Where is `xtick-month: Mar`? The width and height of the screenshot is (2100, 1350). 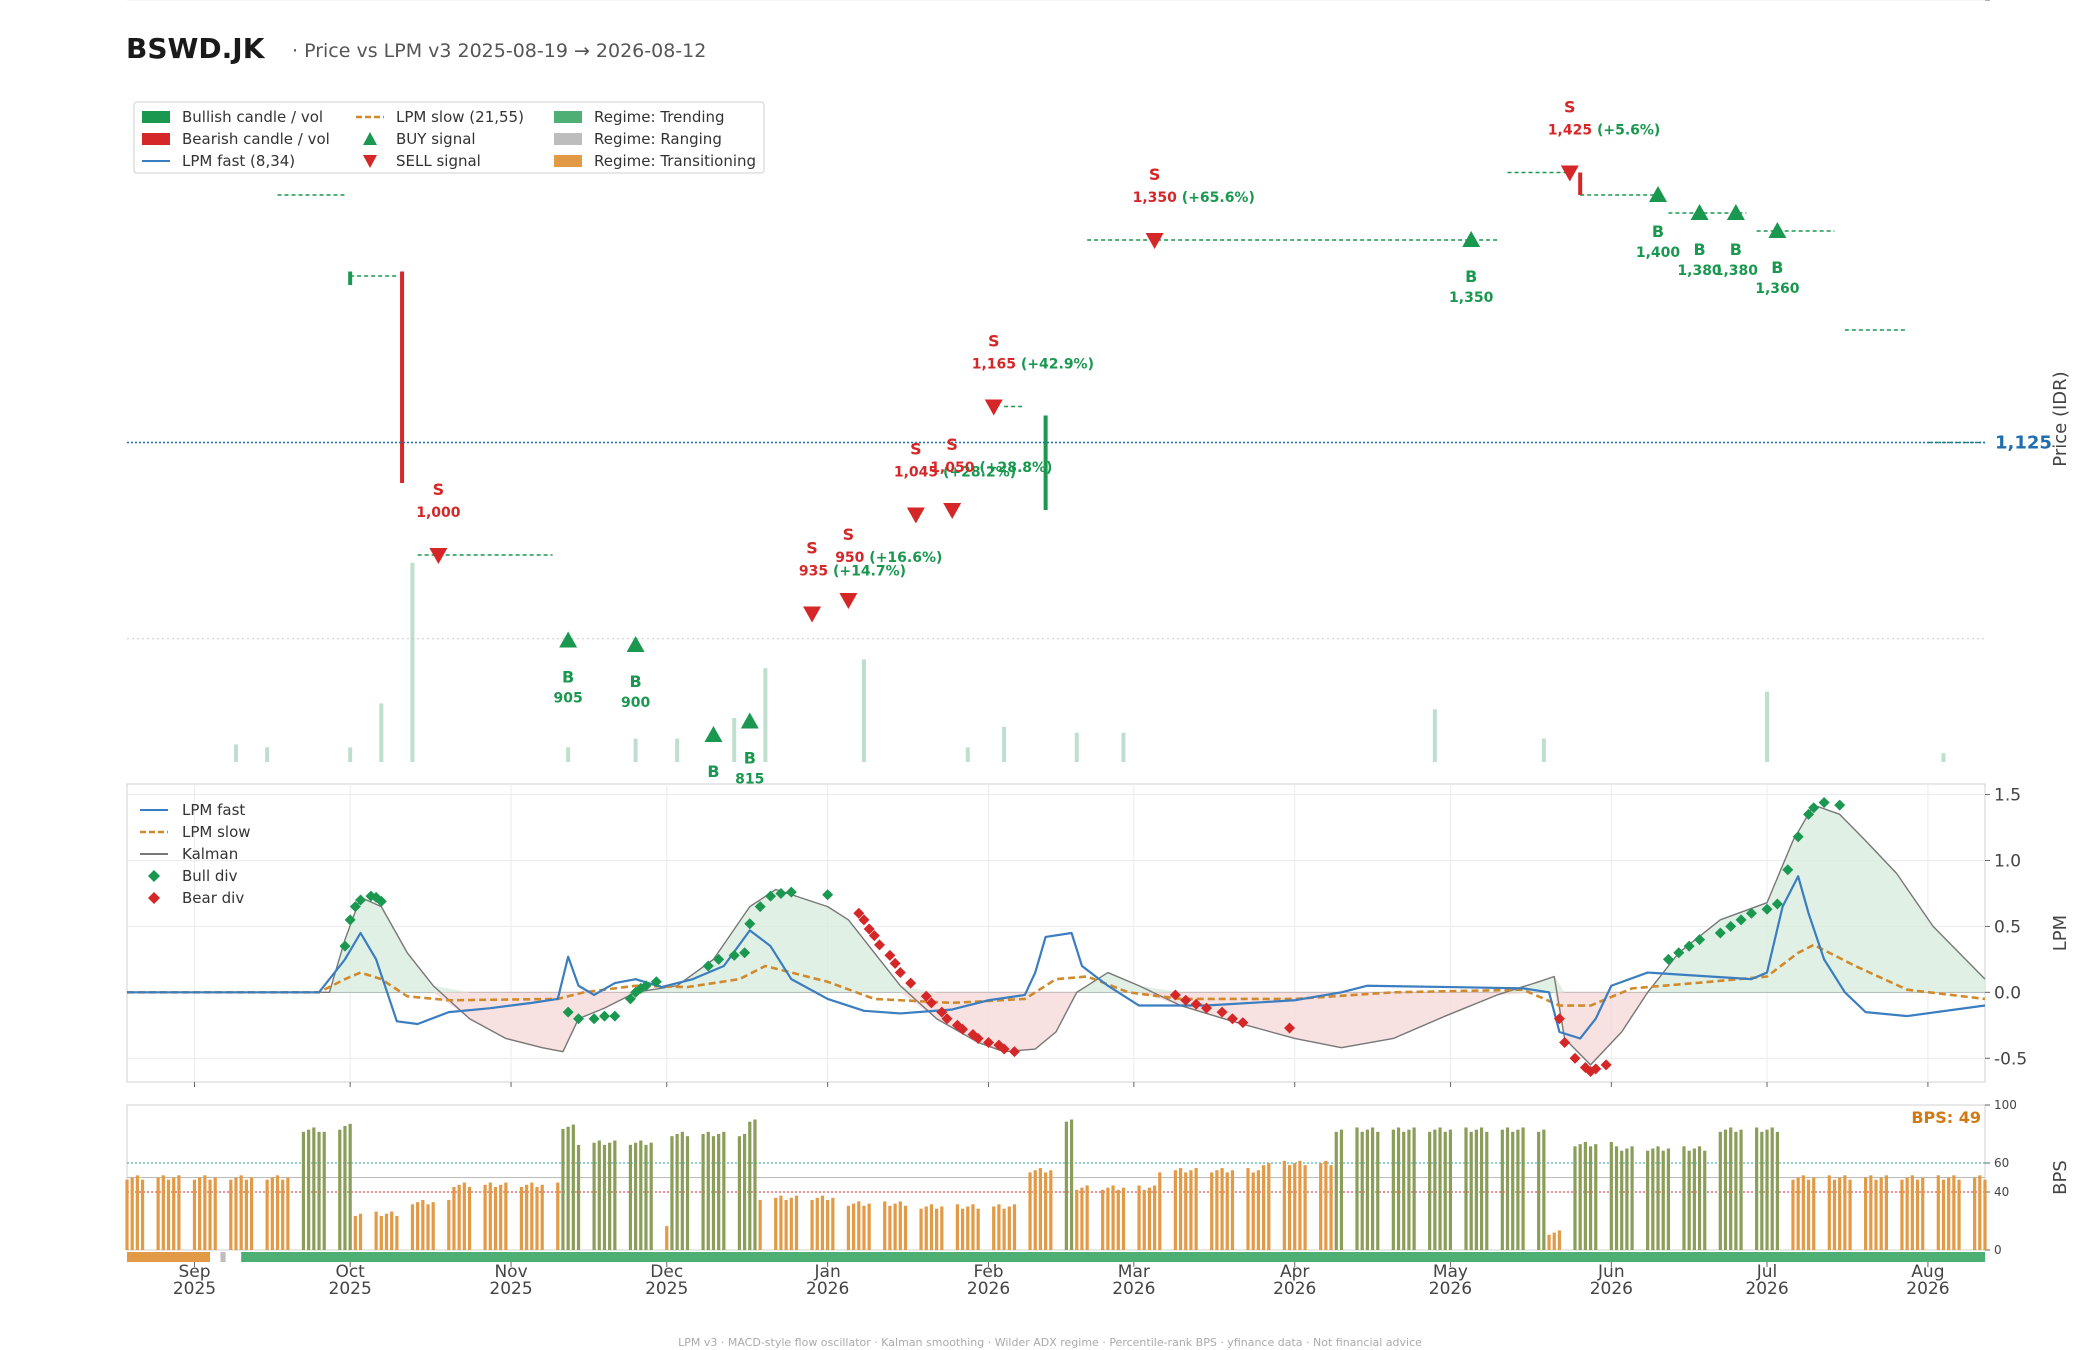
xtick-month: Mar is located at coordinates (1134, 1272).